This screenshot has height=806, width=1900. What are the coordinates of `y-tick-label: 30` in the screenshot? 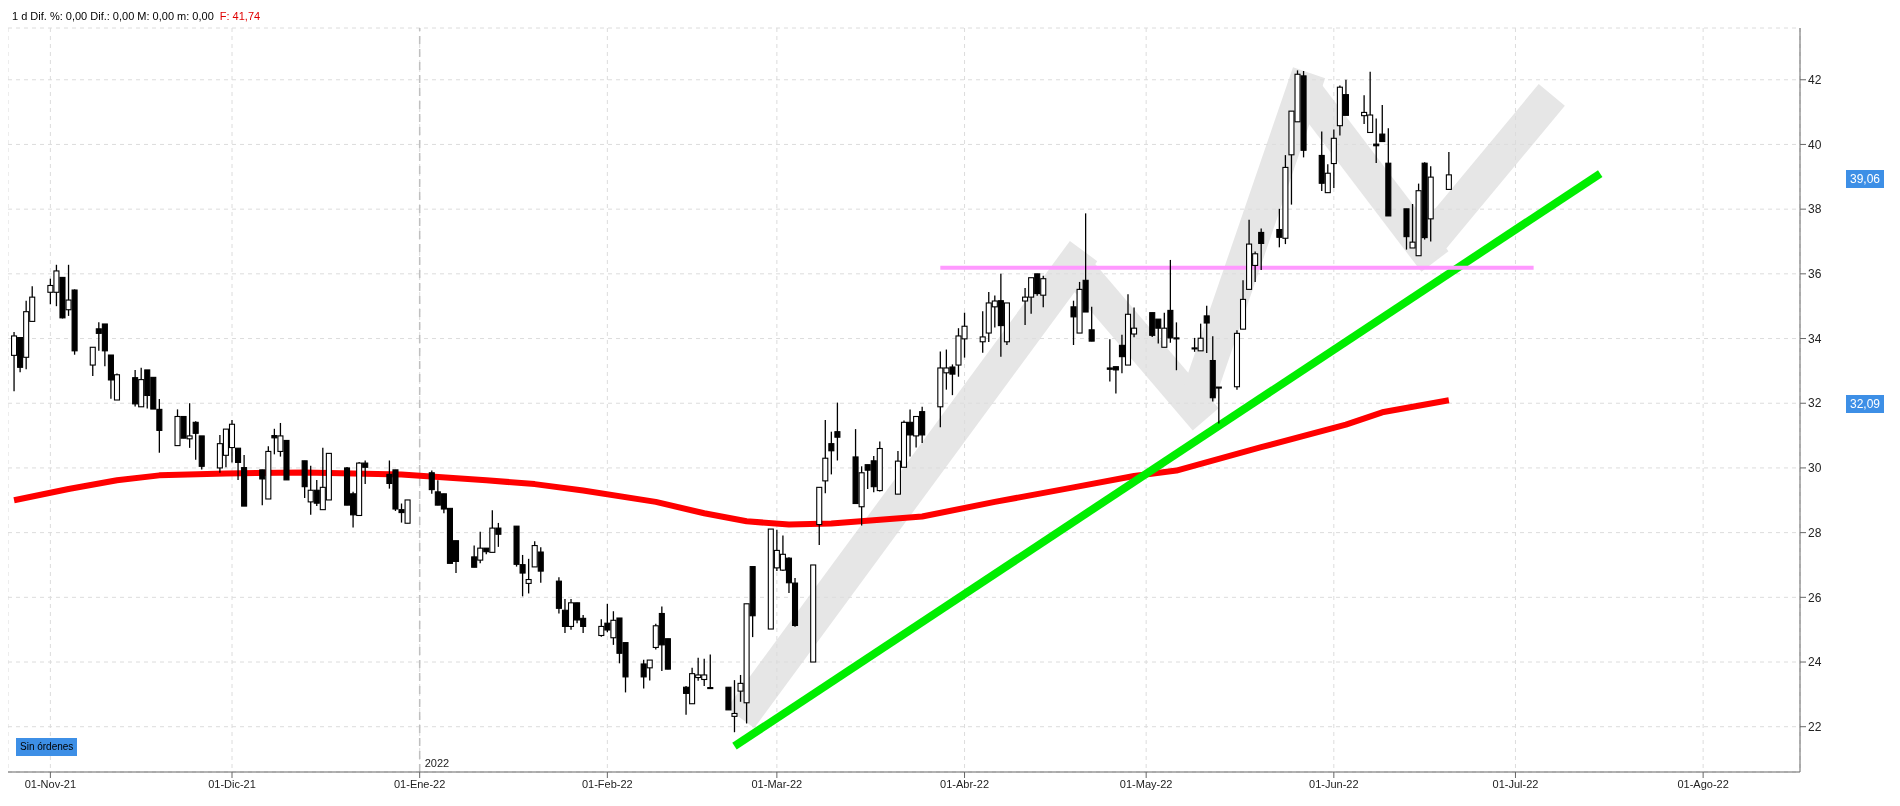 It's located at (1815, 468).